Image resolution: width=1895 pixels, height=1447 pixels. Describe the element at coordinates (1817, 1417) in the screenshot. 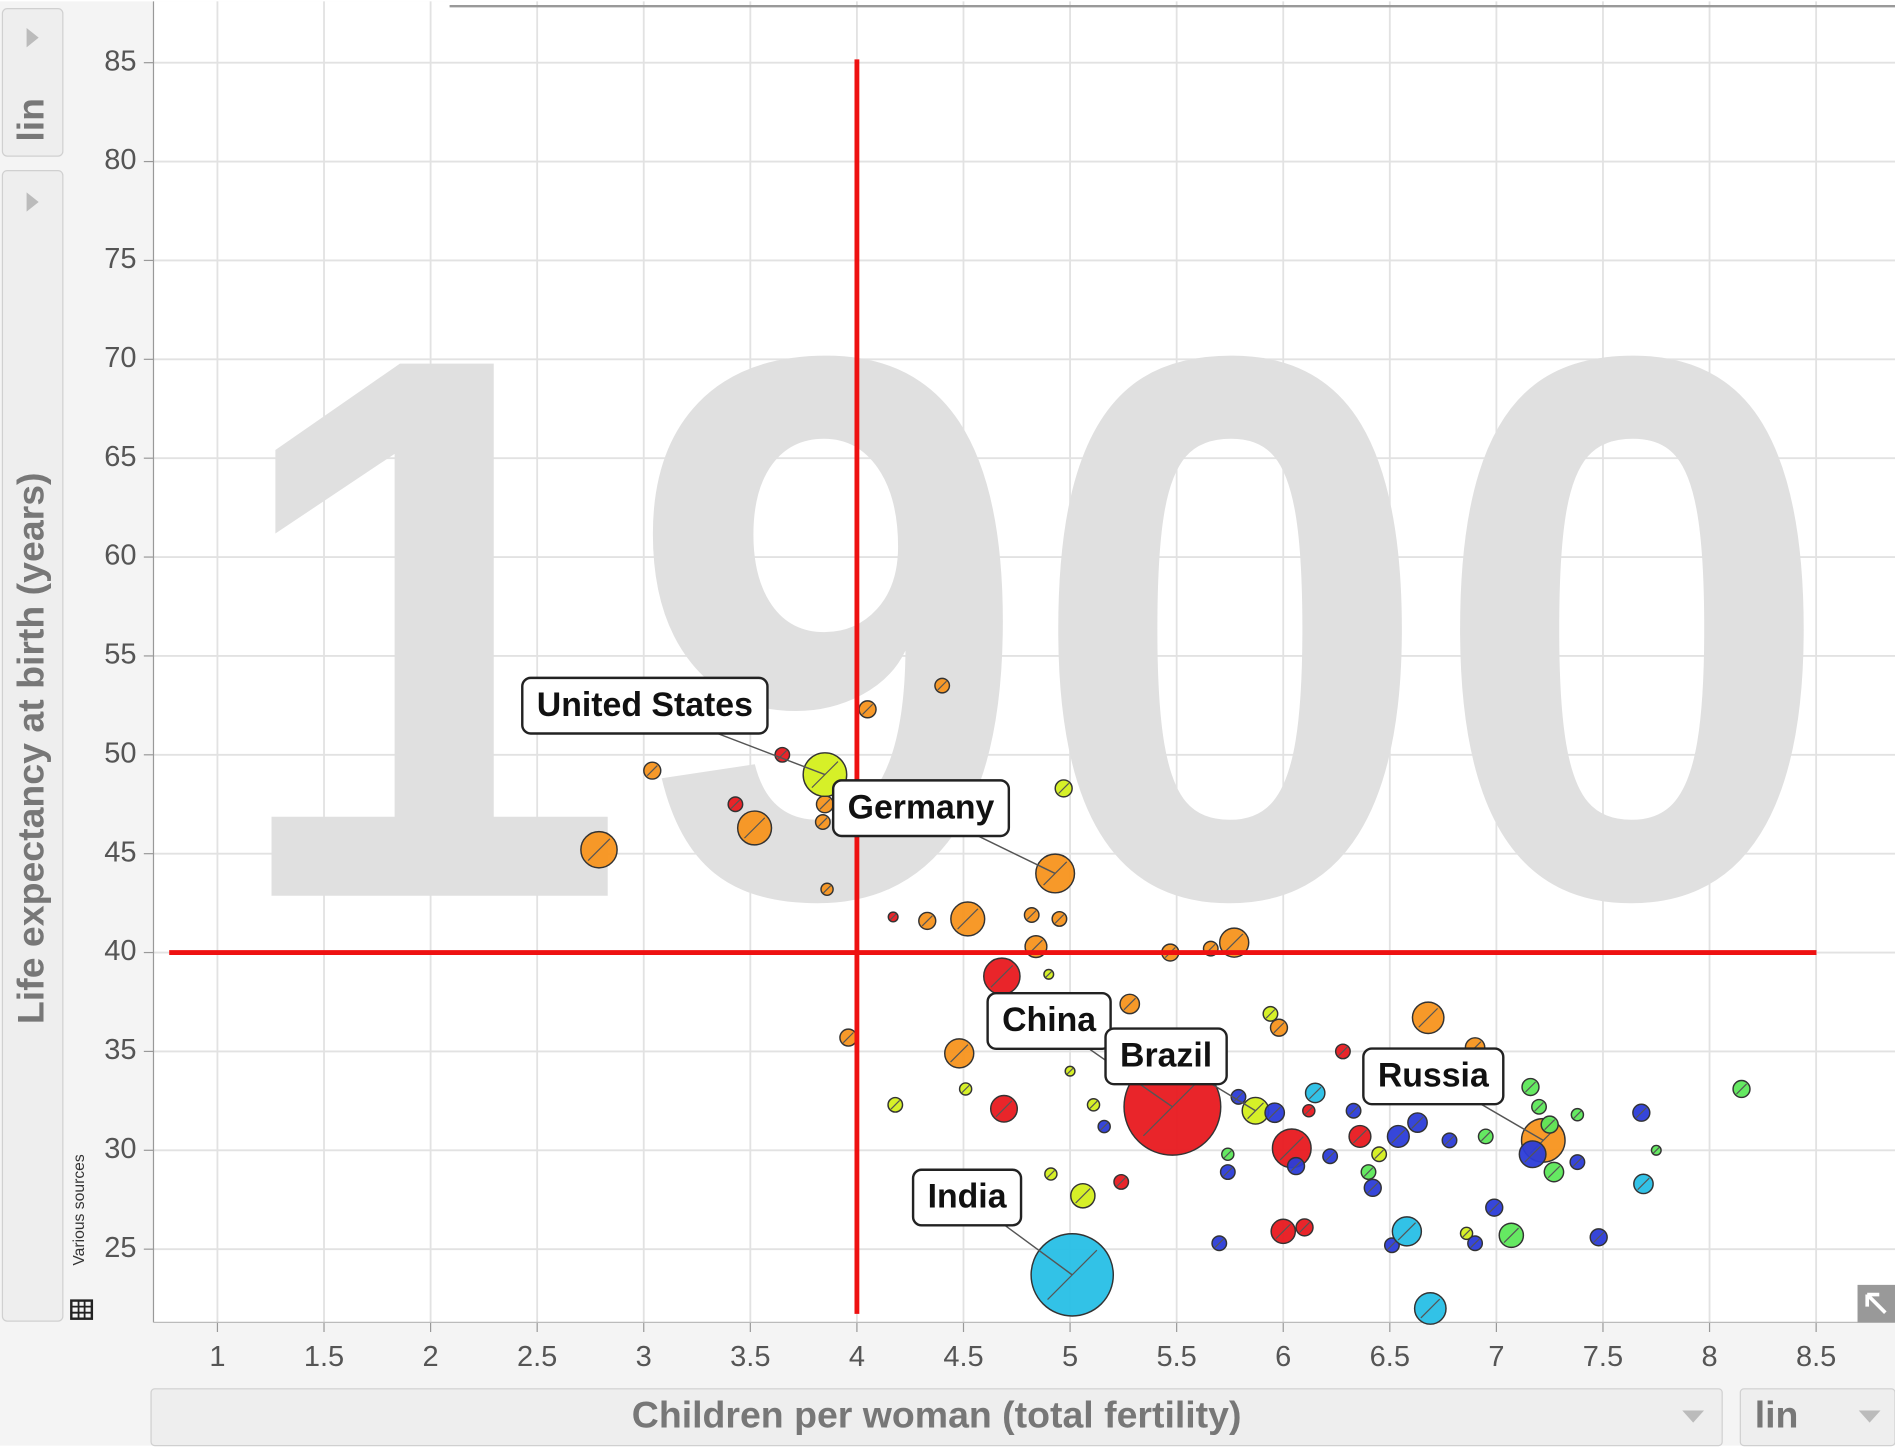

I see `x-scale-toggle` at that location.